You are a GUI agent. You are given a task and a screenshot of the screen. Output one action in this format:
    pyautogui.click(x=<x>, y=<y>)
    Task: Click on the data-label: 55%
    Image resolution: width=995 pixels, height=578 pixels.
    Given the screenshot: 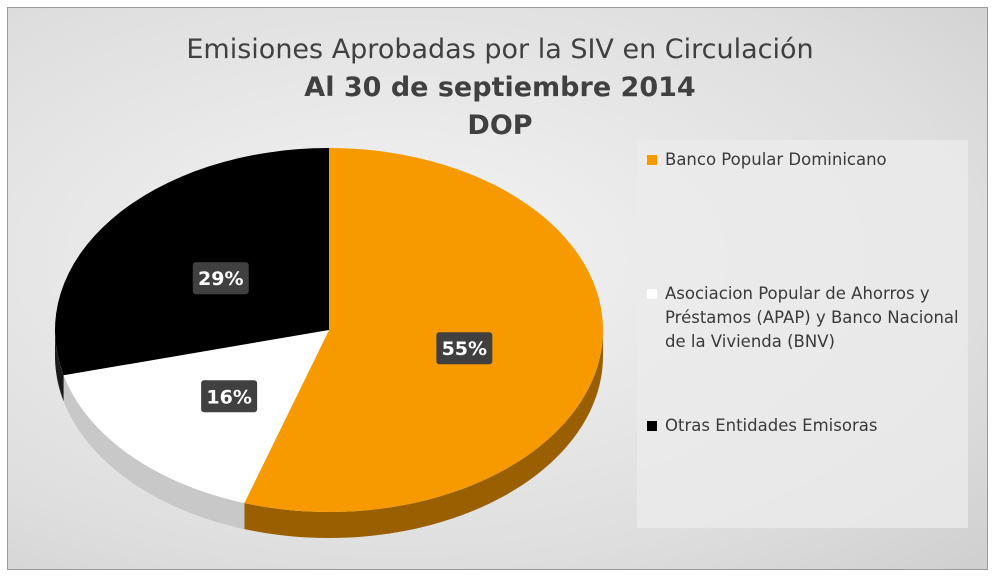 What is the action you would take?
    pyautogui.click(x=464, y=349)
    